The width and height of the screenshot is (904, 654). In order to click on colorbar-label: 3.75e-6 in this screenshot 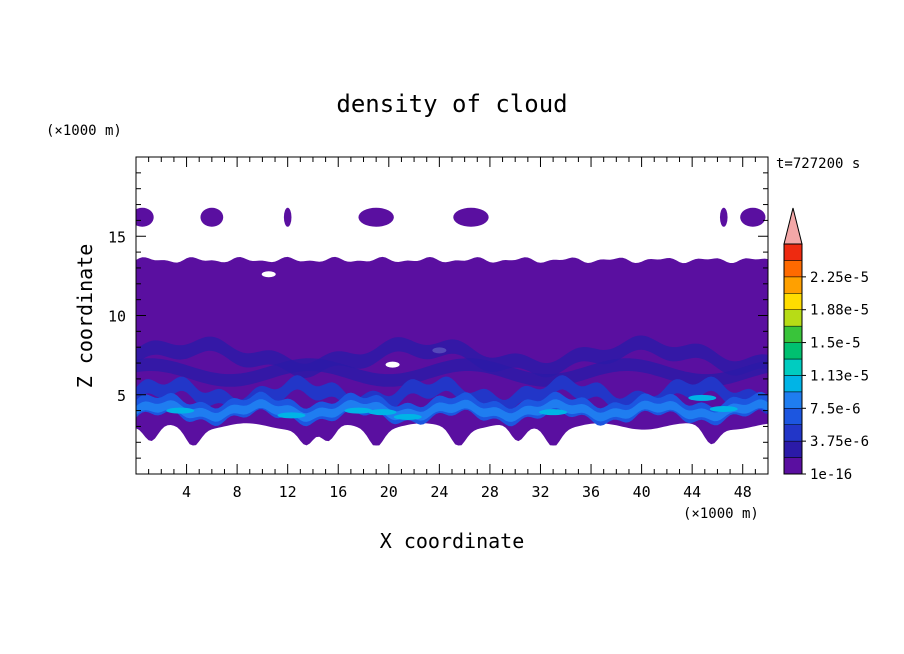, I will do `click(839, 442)`.